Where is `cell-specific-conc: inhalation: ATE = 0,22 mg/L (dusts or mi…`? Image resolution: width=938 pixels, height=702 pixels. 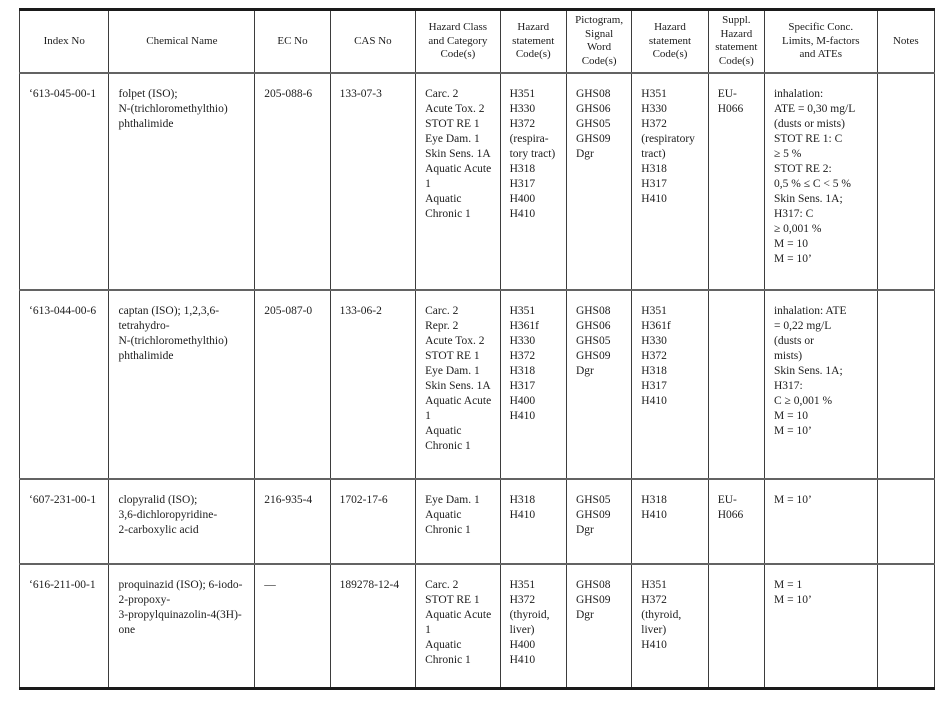 cell-specific-conc: inhalation: ATE = 0,22 mg/L (dusts or mi… is located at coordinates (820, 384).